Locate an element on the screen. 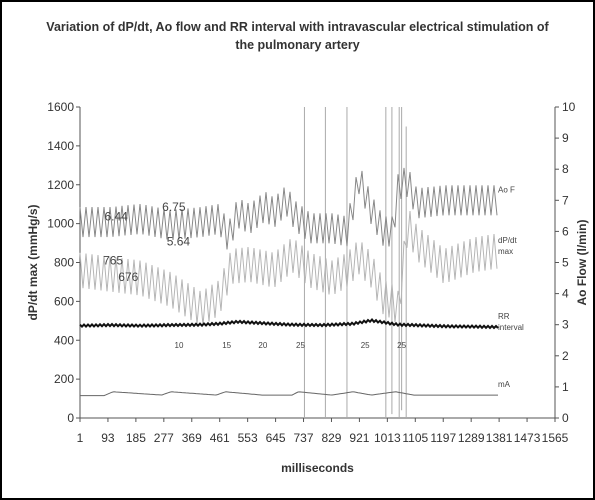 The height and width of the screenshot is (500, 595). y-tick-label: 800 is located at coordinates (64, 263).